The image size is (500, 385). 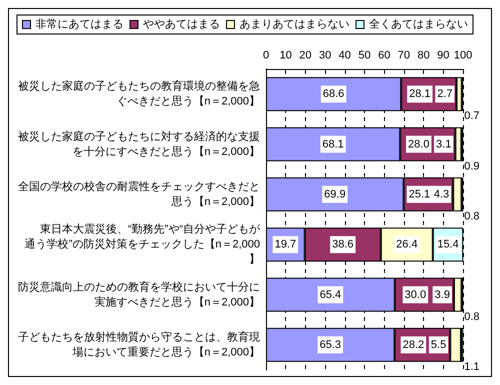 What do you see at coordinates (139, 194) in the screenshot?
I see `y-tick-label: 全国の学校の校舎の耐震性をチェックすべきだと思う【n＝2,000】` at bounding box center [139, 194].